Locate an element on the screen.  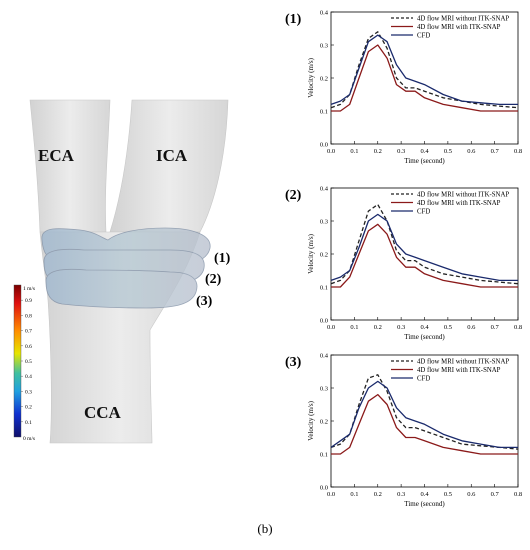
colorbar-tick-label: 0.9 is located at coordinates (28, 301).